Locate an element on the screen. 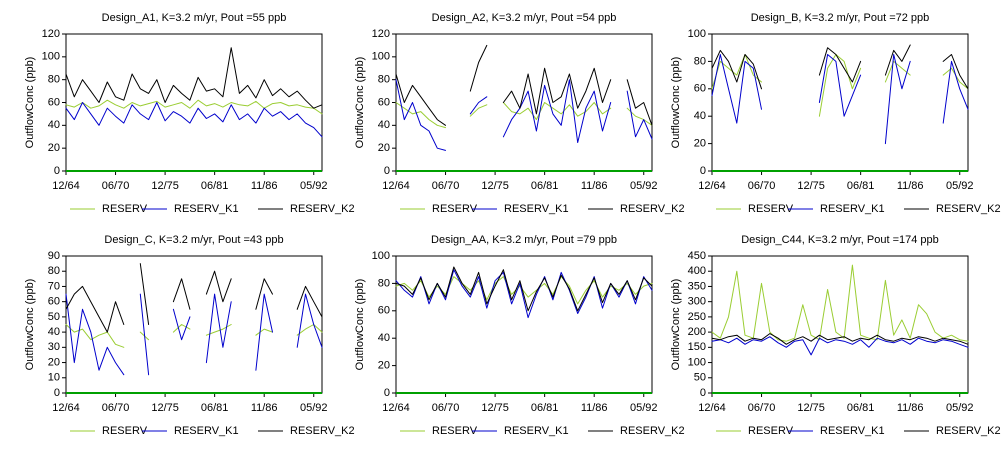 This screenshot has height=450, width=1008. chart-title: Design_AA, K=3.2 m/yr, Pout =79 ppb is located at coordinates (524, 240).